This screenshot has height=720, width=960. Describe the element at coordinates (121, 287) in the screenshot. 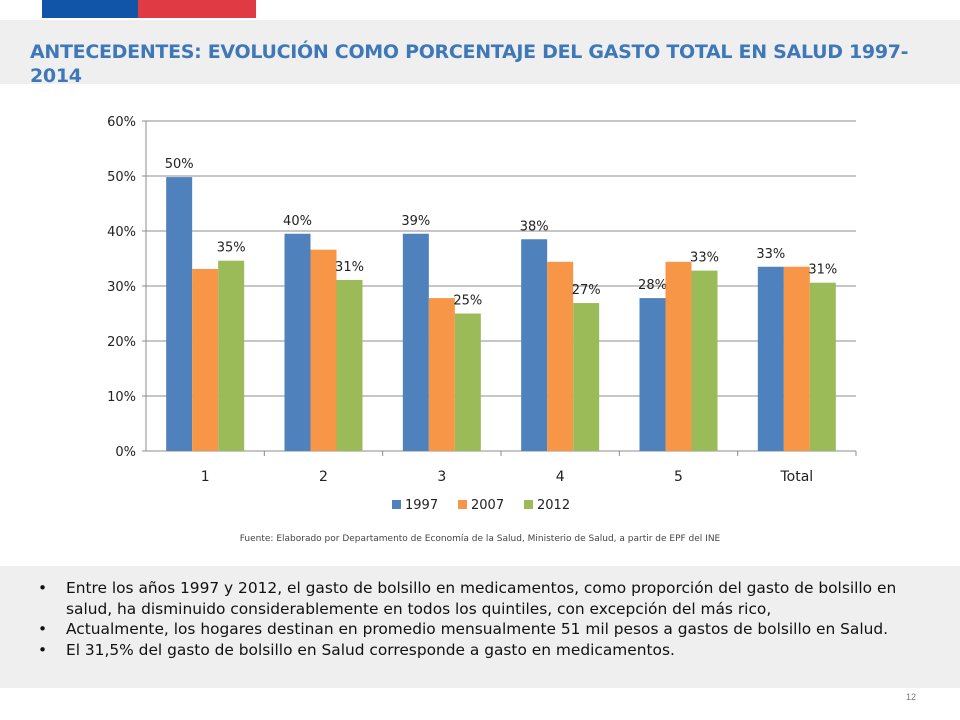

I see `y-tick-label: 30%` at that location.